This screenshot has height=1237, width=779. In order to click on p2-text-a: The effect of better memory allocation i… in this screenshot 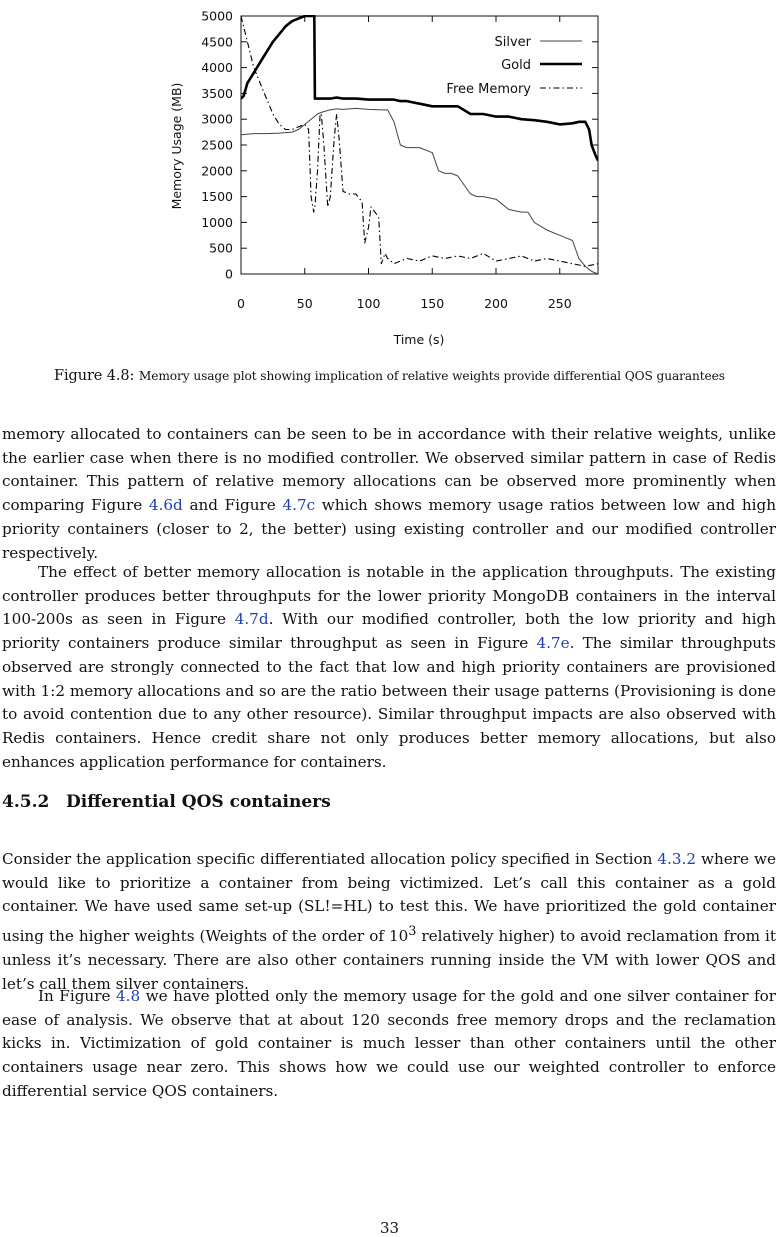, I will do `click(389, 596)`.